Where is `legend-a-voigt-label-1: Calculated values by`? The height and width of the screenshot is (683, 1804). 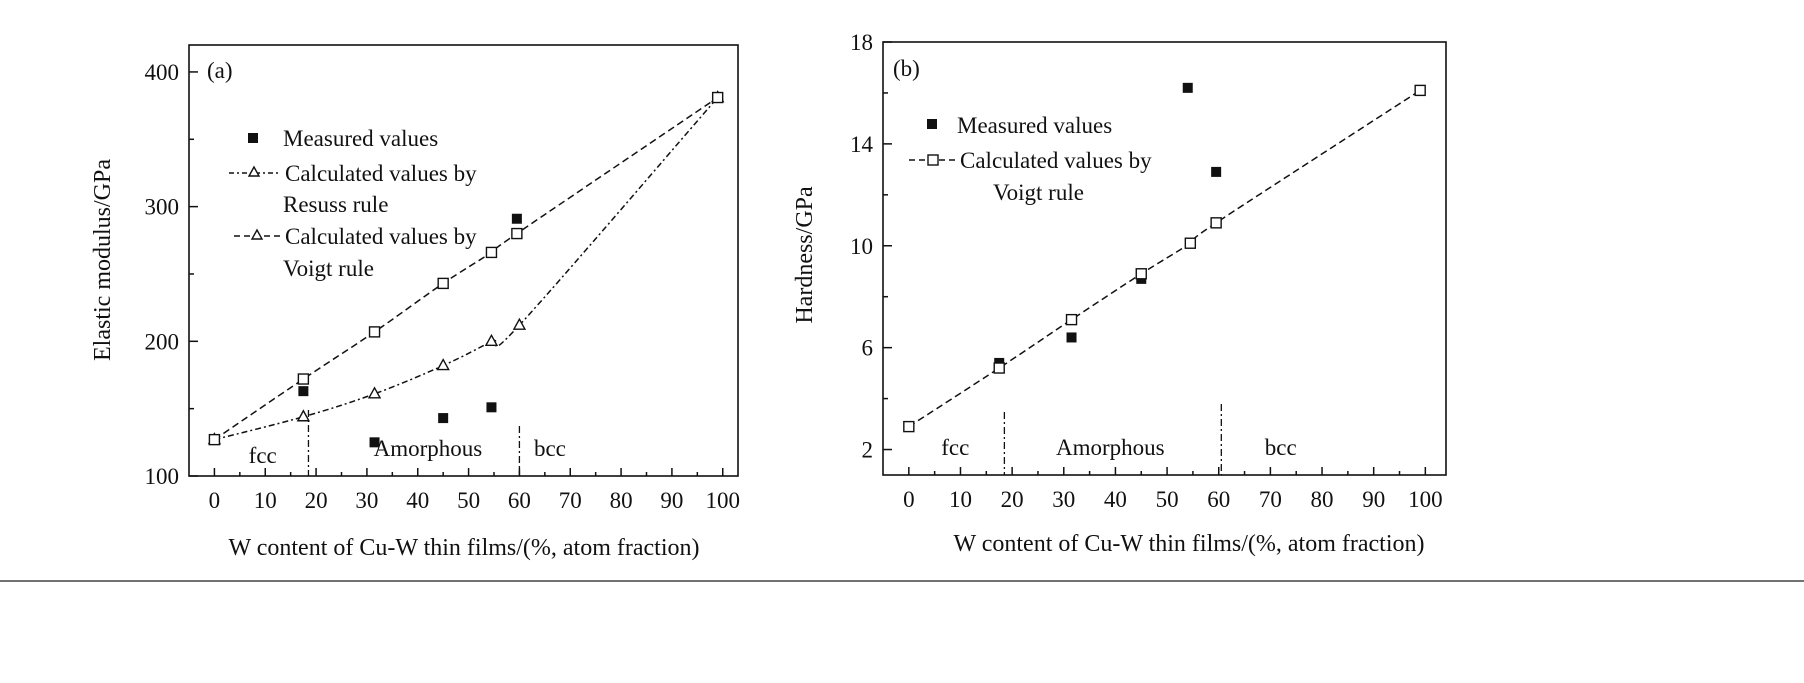
legend-a-voigt-label-1: Calculated values by is located at coordinates (381, 236).